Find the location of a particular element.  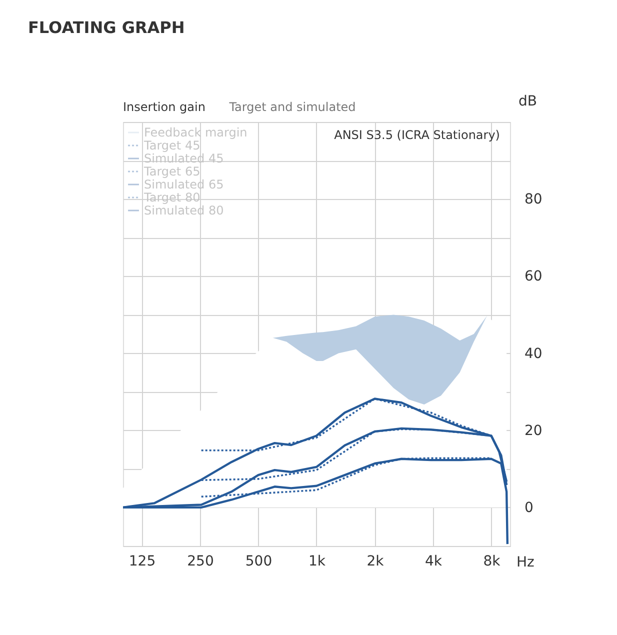

legend-label: Target 80 is located at coordinates (171, 197).